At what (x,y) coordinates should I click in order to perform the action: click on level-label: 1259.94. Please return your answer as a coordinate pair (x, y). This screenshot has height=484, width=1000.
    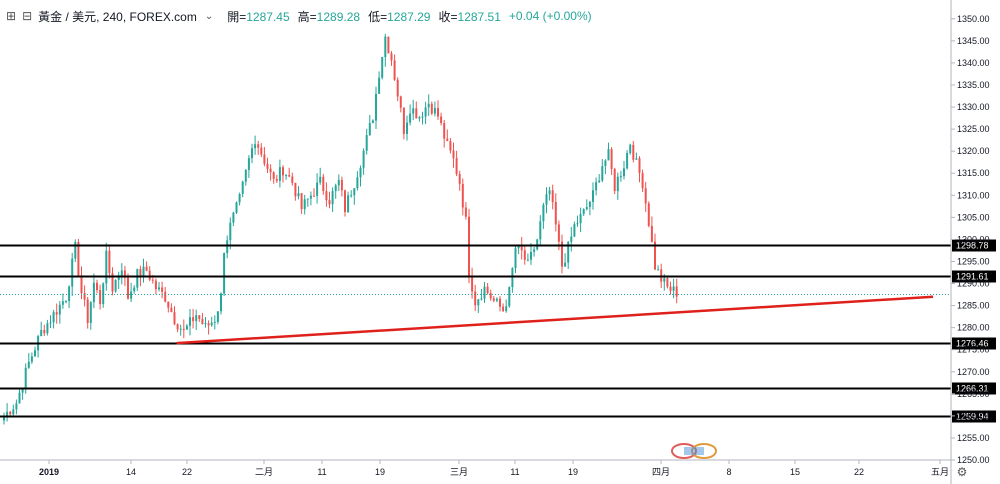
    Looking at the image, I should click on (972, 417).